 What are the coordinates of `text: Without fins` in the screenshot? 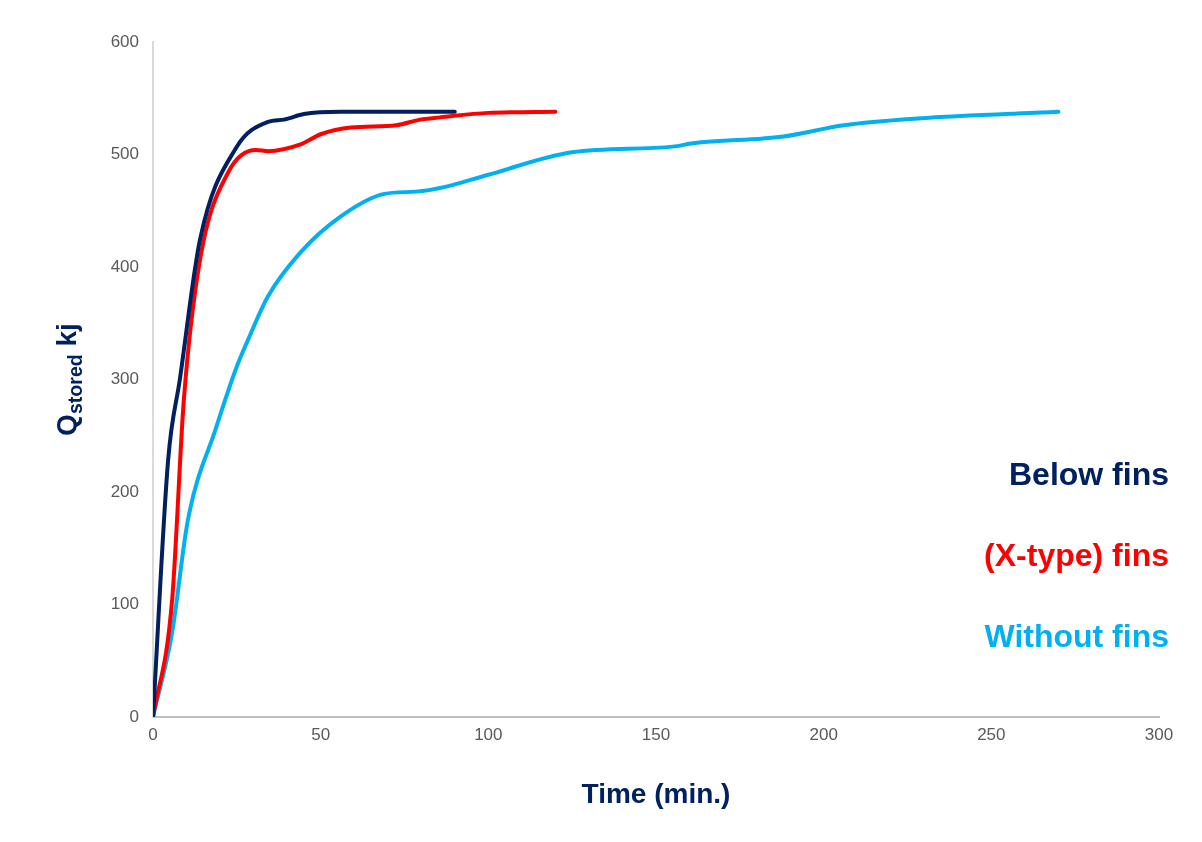 It's located at (1076, 635).